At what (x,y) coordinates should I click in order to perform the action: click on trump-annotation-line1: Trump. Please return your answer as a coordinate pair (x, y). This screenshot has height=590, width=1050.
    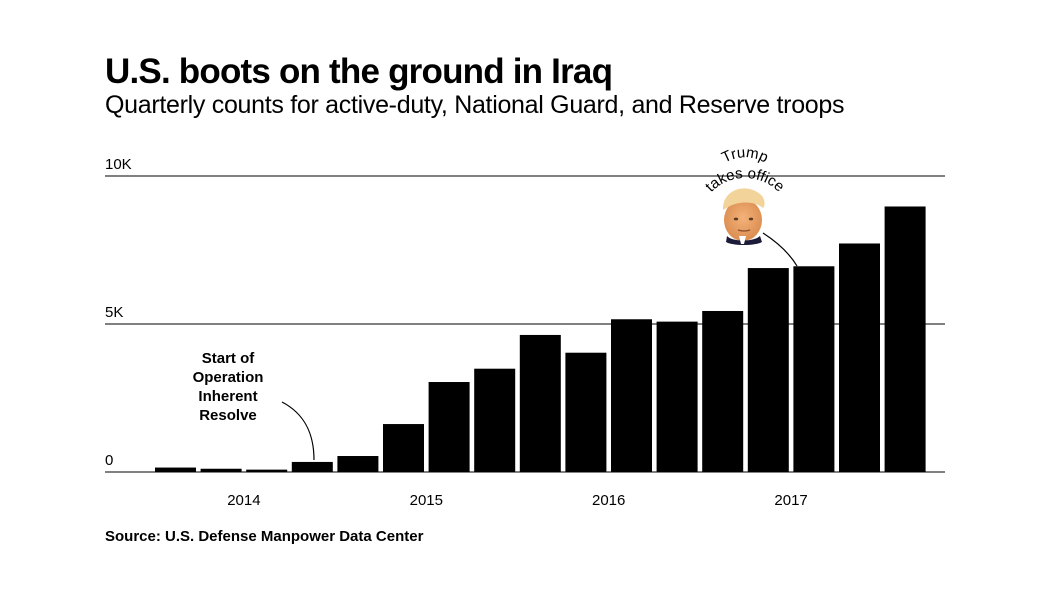
    Looking at the image, I should click on (745, 155).